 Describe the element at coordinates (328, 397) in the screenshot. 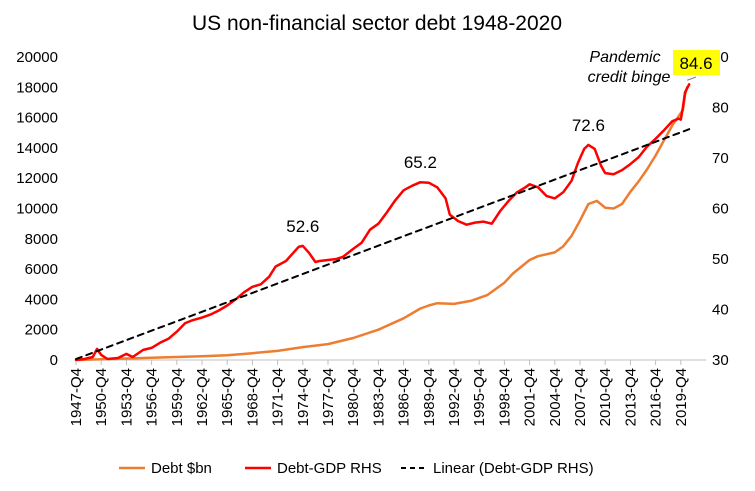

I see `x-tick-label: 1977-Q4` at that location.